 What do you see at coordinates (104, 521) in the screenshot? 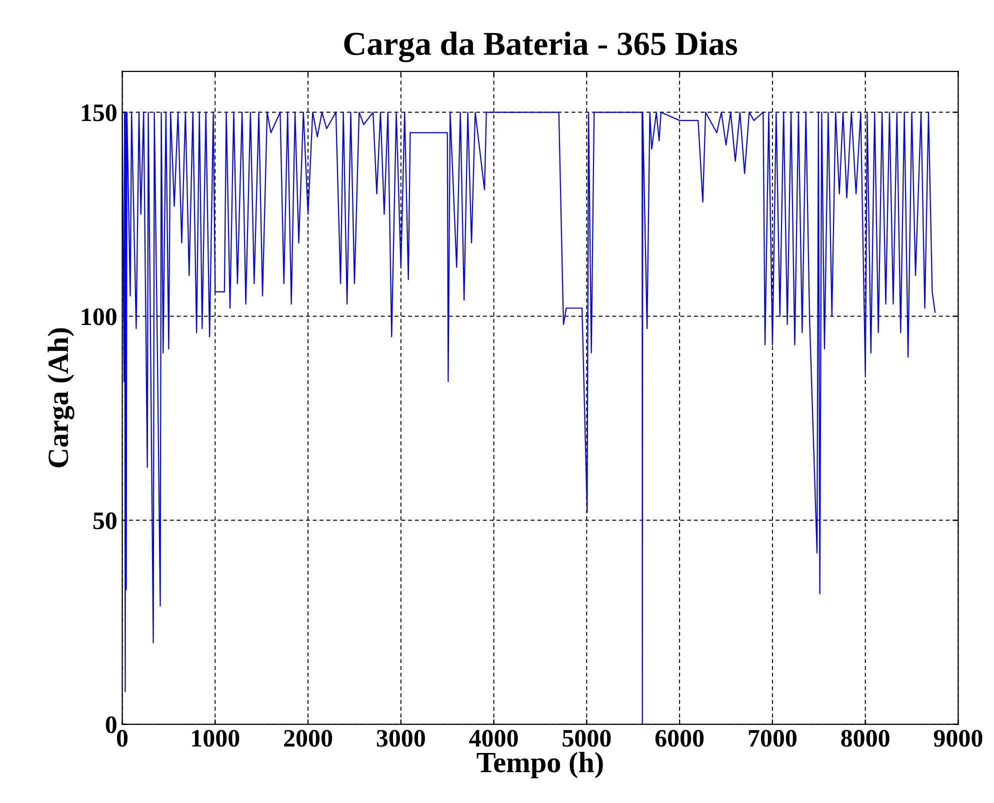
I see `y-tick-label: 50` at bounding box center [104, 521].